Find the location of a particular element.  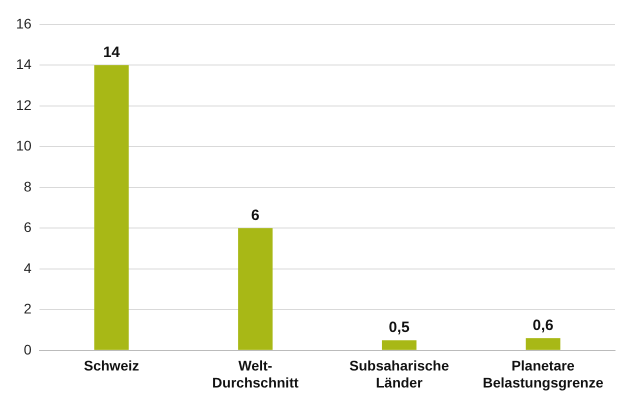

y-tick-label: 14 is located at coordinates (24, 64).